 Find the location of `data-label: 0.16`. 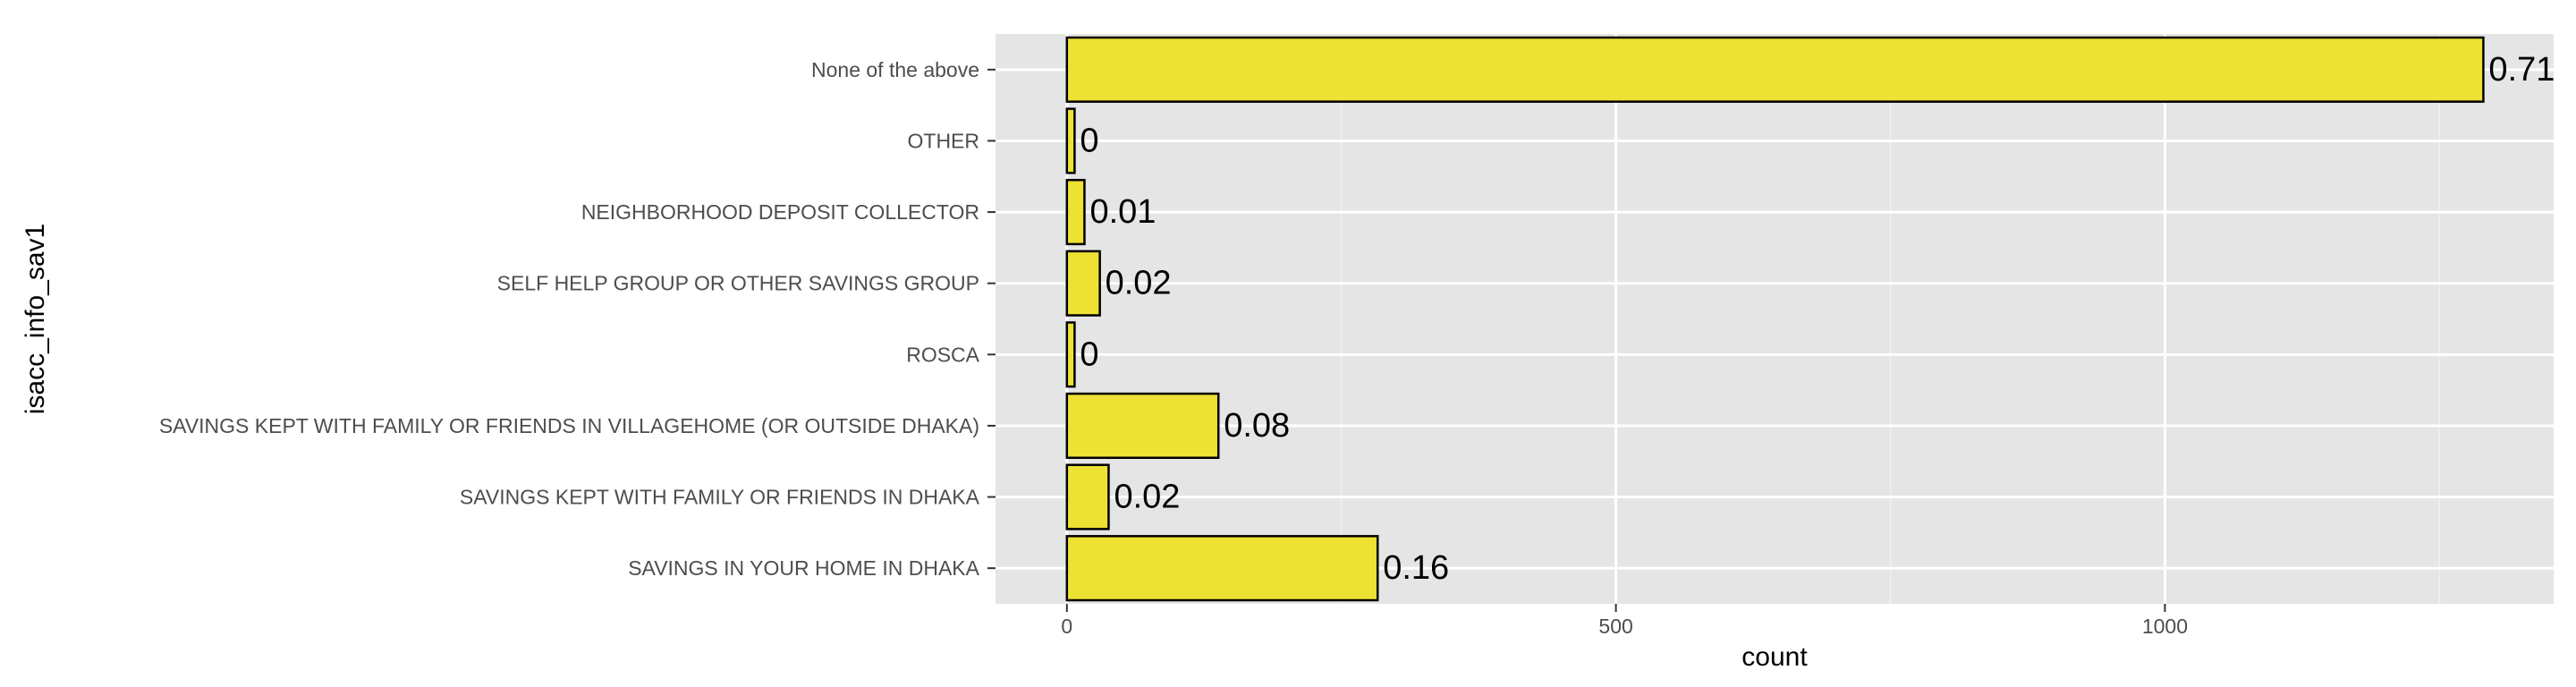

data-label: 0.16 is located at coordinates (1416, 568).